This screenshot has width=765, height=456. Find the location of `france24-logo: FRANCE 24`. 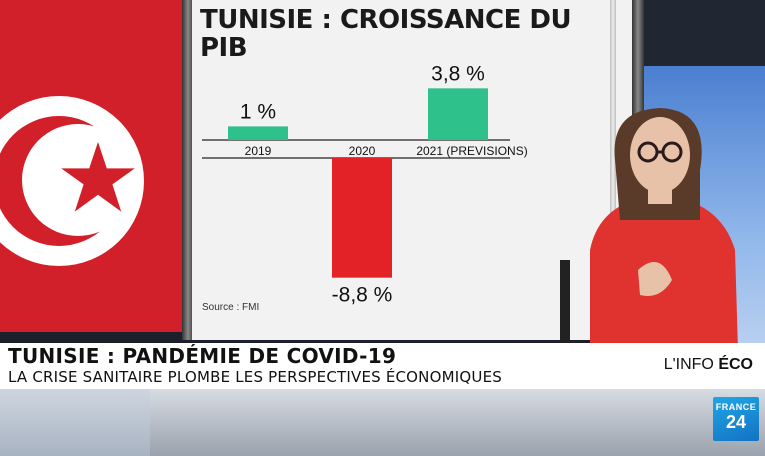

france24-logo: FRANCE 24 is located at coordinates (736, 419).